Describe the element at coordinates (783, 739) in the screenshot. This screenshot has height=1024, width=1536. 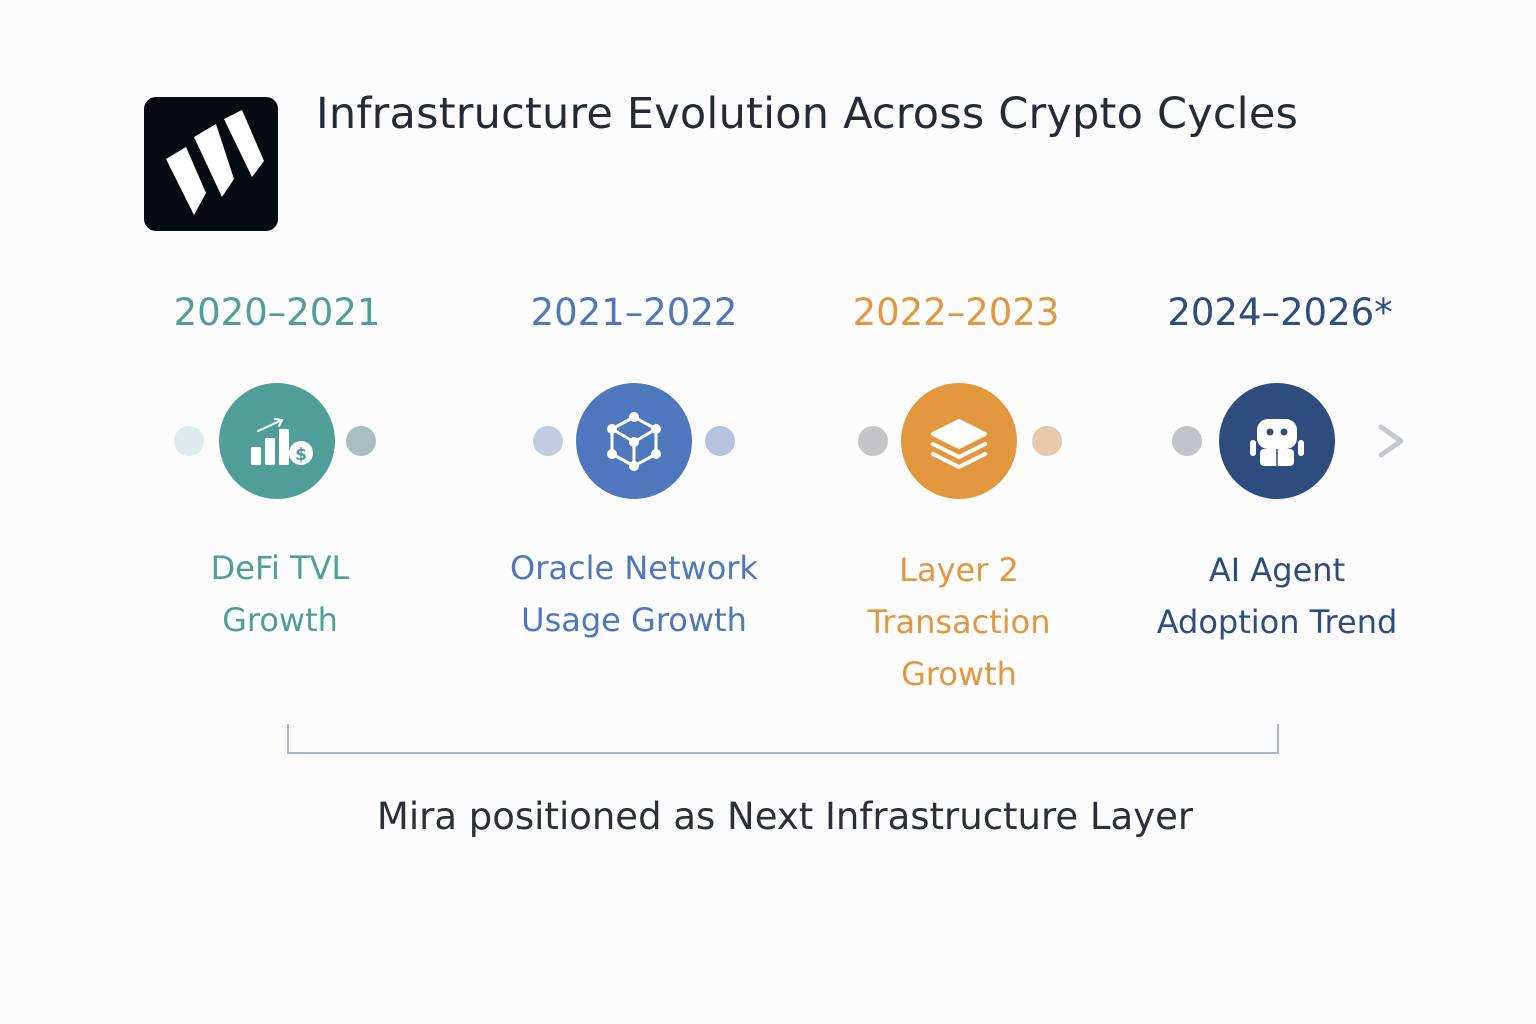
I see `bracket` at that location.